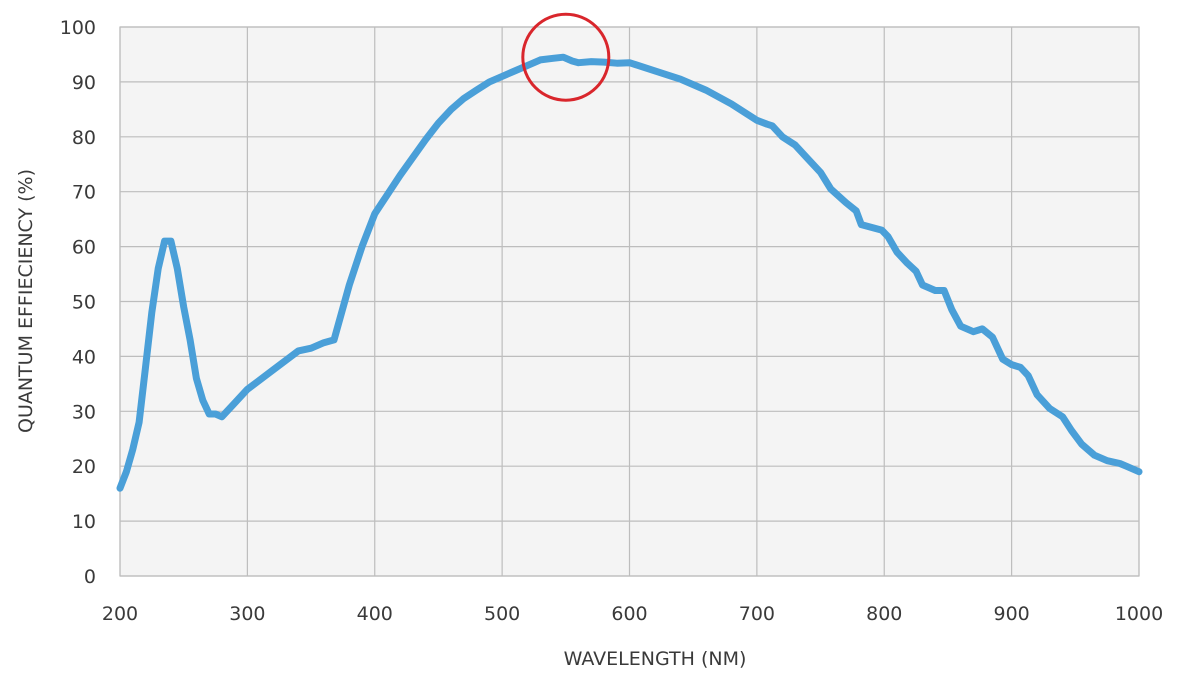 This screenshot has height=674, width=1182. Describe the element at coordinates (78, 28) in the screenshot. I see `y-tick-label: 100` at that location.